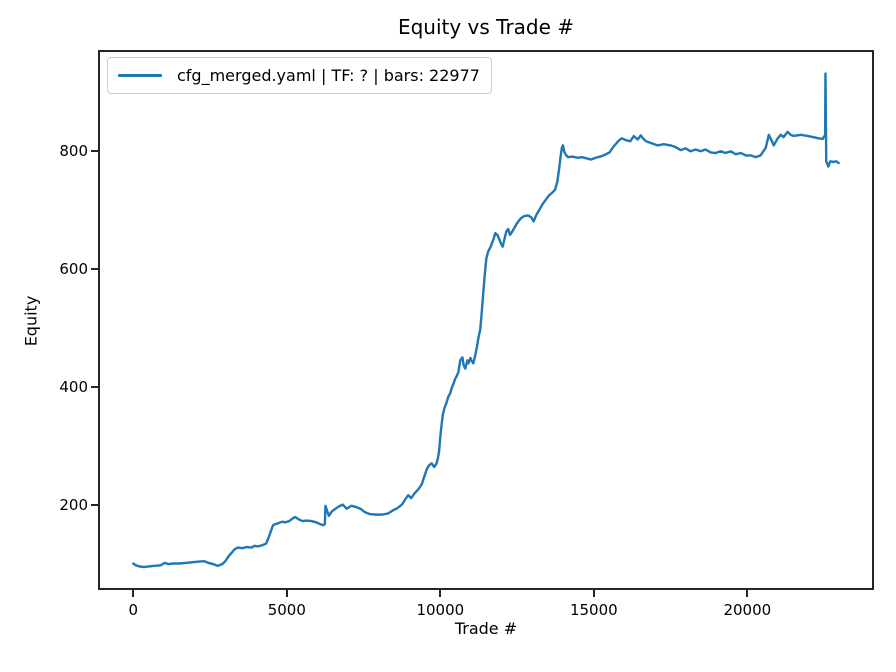 This screenshot has height=672, width=896. I want to click on x-axis-label: Trade #, so click(486, 628).